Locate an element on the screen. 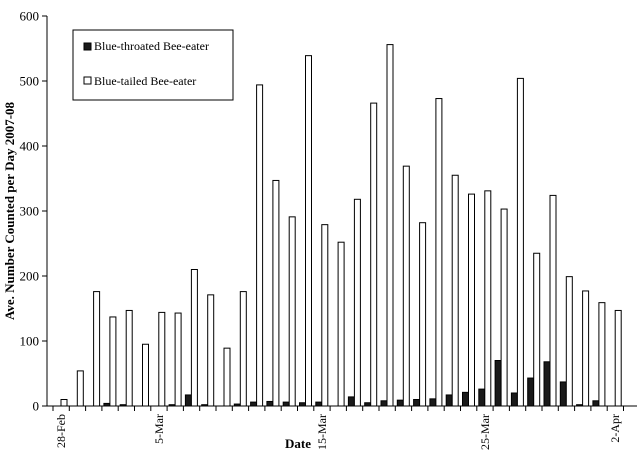 Image resolution: width=638 pixels, height=456 pixels. x-tick-label: 25-Mar is located at coordinates (485, 432).